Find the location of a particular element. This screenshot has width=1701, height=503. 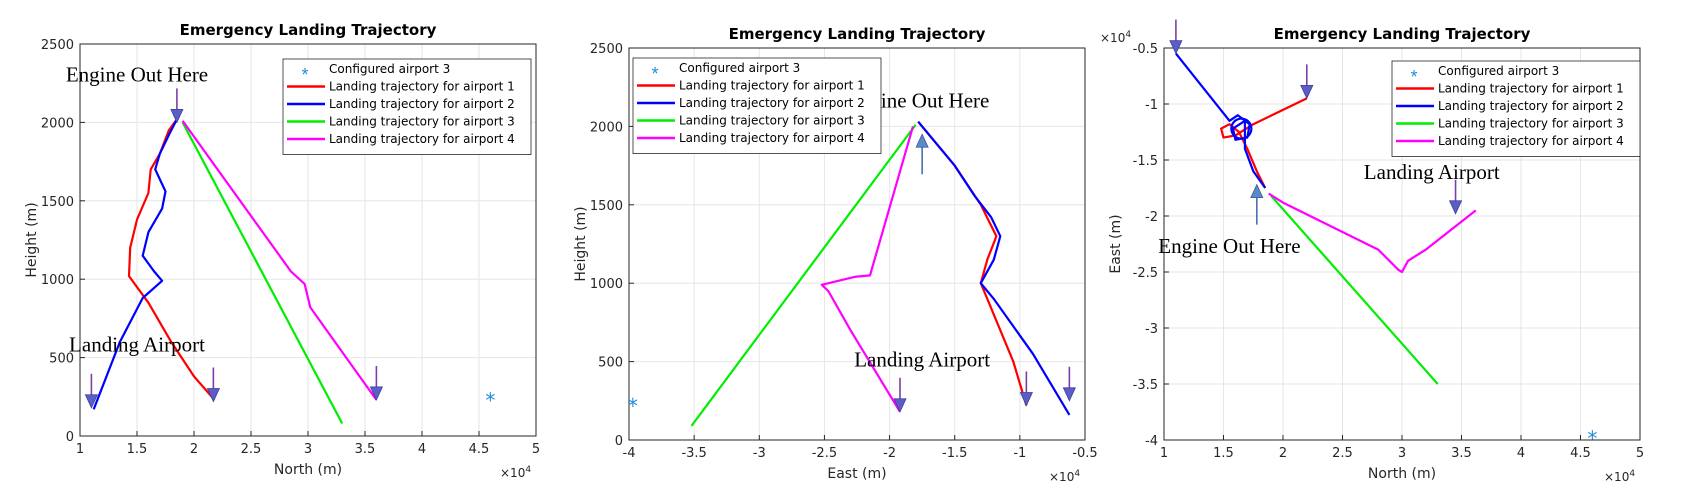

data-layer: * is located at coordinates (293, 271).